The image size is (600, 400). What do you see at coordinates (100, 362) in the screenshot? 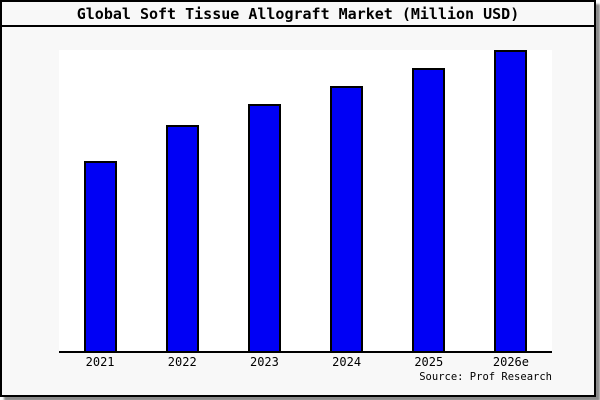
I see `x-tick-label-2021: 2021` at bounding box center [100, 362].